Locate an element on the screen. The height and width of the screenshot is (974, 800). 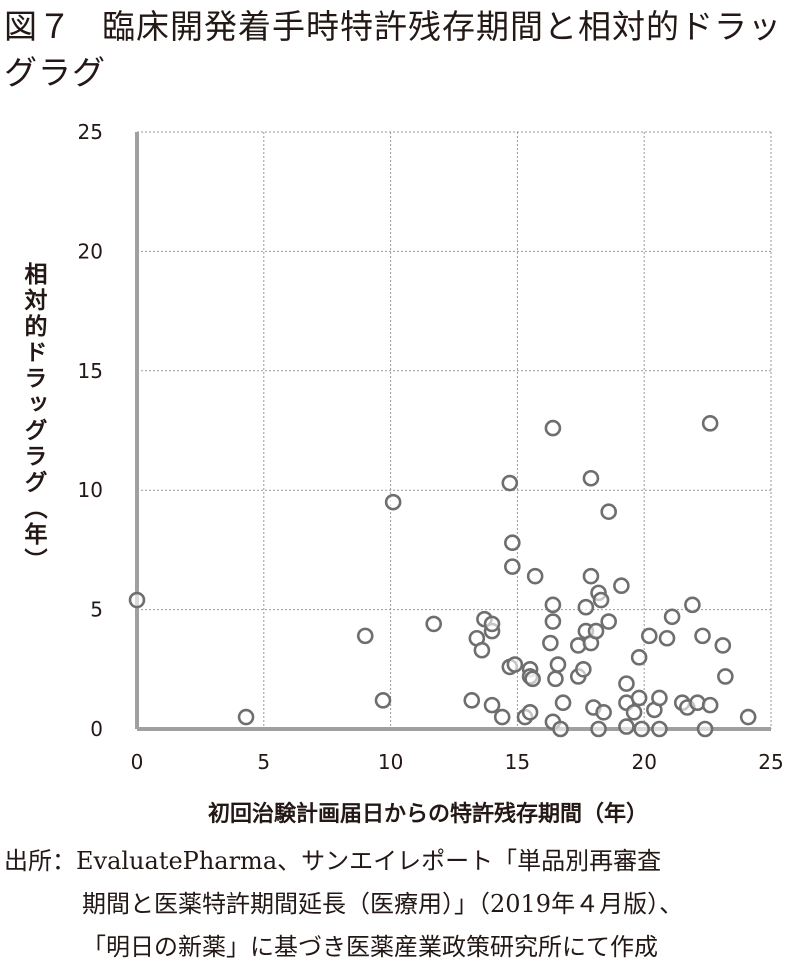
y-tick-label: 25 is located at coordinates (90, 132).